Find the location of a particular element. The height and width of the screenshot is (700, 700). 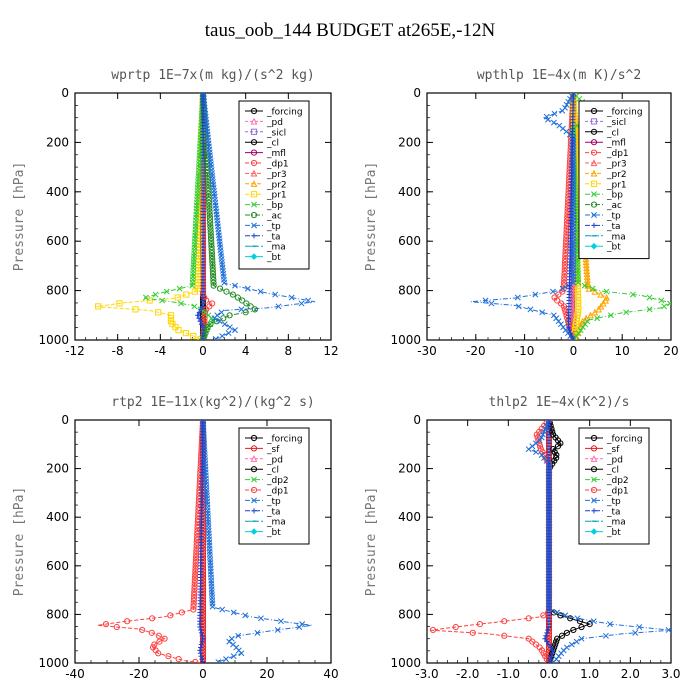

legend-entry: _bp is located at coordinates (614, 196).